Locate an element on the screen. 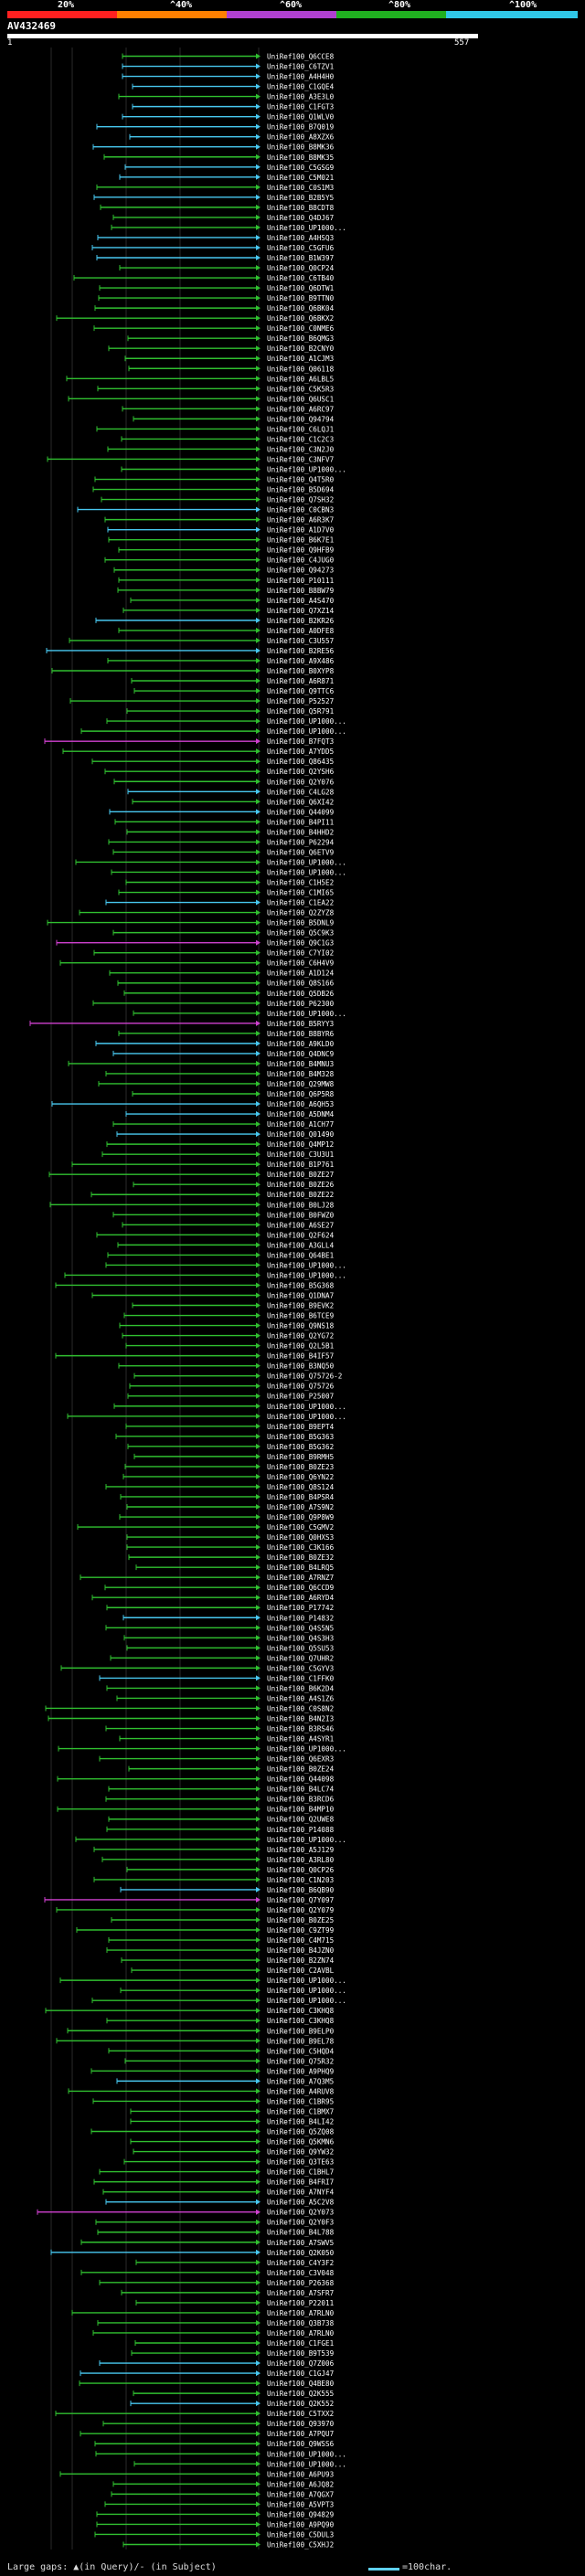 This screenshot has width=585, height=2576. hit-id-link: UniRef100_A7YDD5 is located at coordinates (300, 751).